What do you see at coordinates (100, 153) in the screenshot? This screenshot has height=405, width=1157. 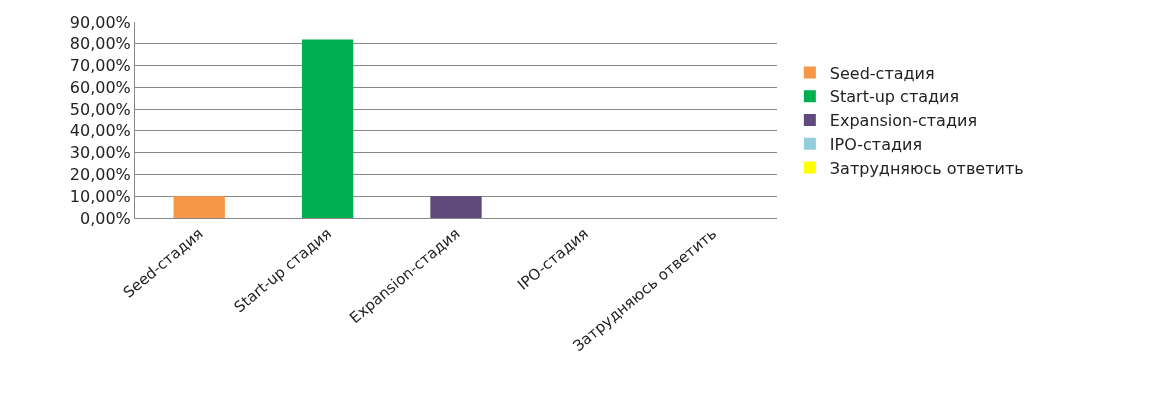 I see `y-tick-label: 30,00%` at bounding box center [100, 153].